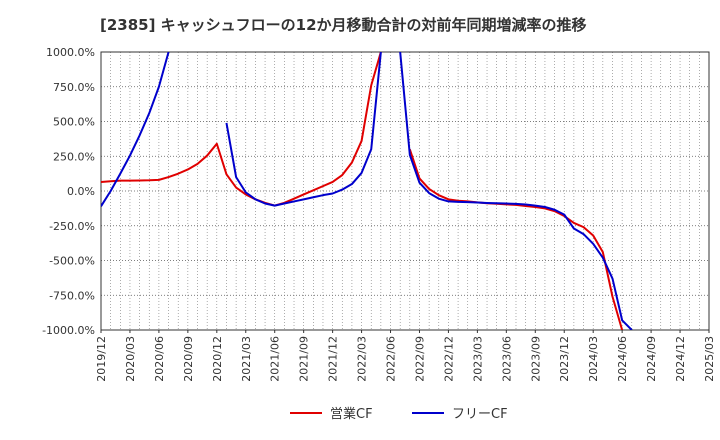  I want to click on x-tick-label: 2023/06, so click(506, 359).